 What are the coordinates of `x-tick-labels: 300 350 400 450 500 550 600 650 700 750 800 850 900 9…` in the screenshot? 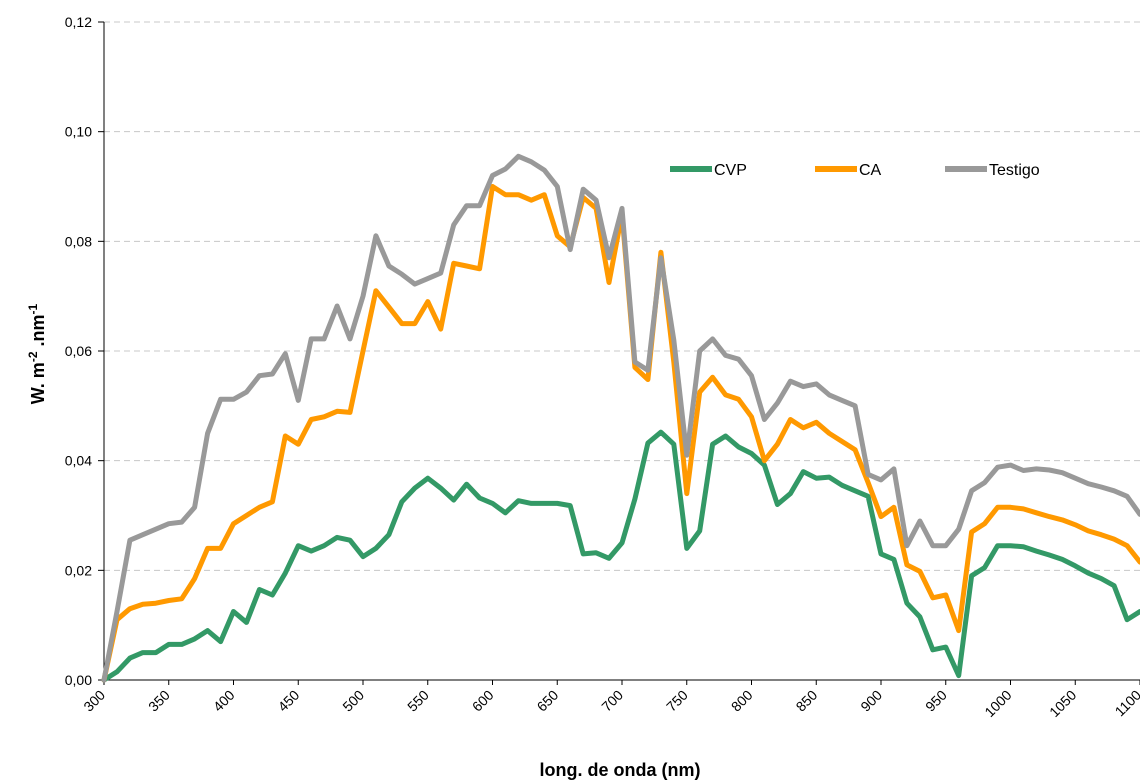 It's located at (610, 703).